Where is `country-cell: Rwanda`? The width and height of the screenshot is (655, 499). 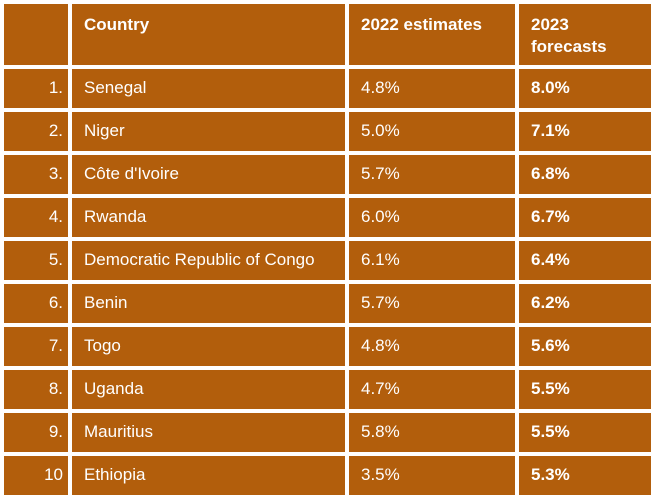 country-cell: Rwanda is located at coordinates (208, 217).